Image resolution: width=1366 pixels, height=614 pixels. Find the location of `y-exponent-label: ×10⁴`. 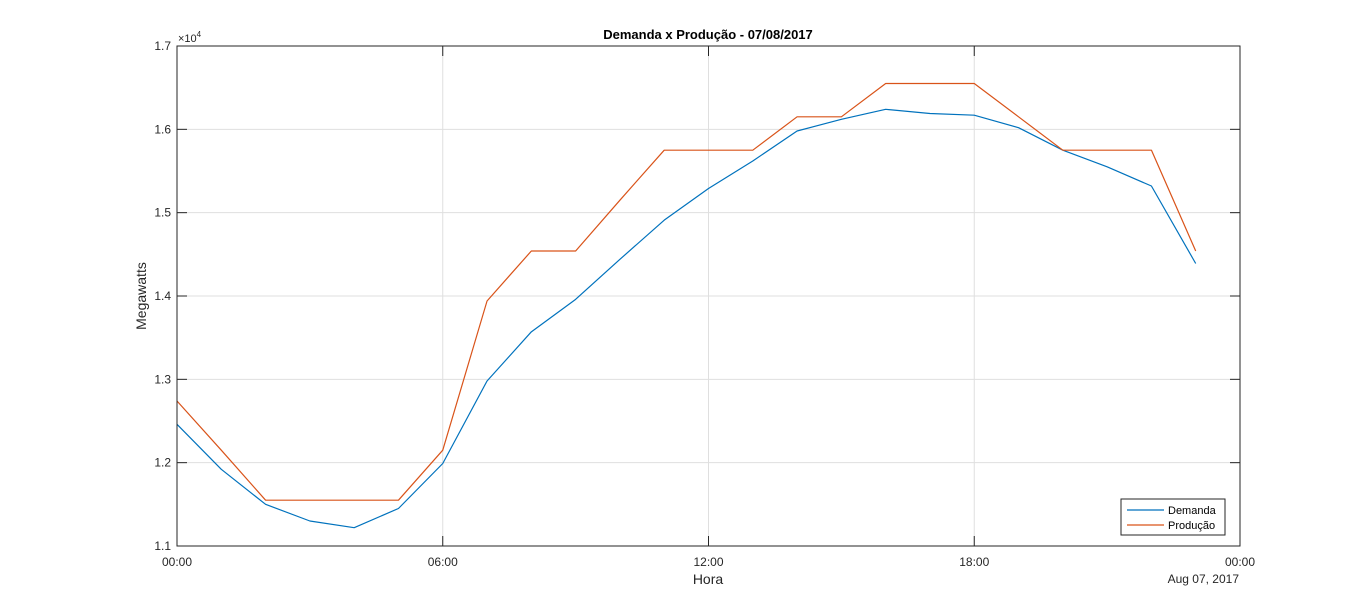

y-exponent-label: ×10⁴ is located at coordinates (190, 37).